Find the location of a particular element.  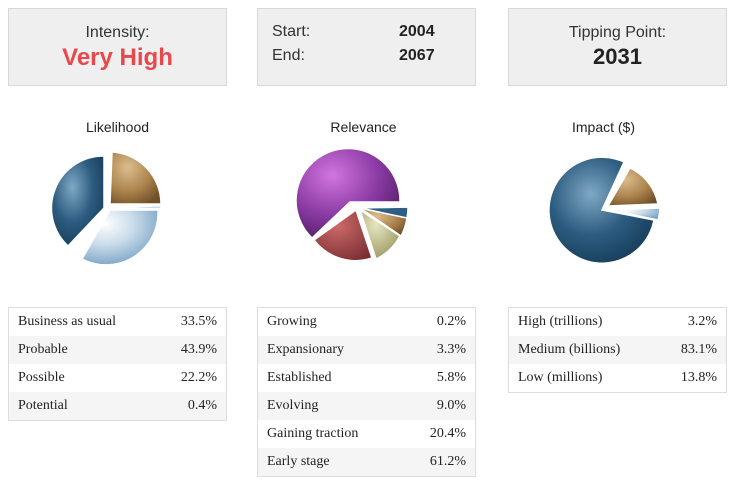

legend-value: 20.4% is located at coordinates (447, 433).